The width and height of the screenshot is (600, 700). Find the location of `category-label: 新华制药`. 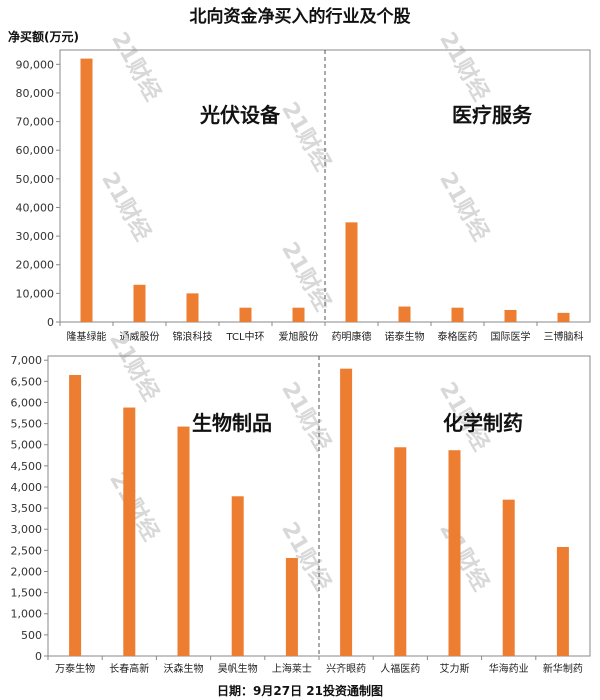

category-label: 新华制药 is located at coordinates (563, 668).